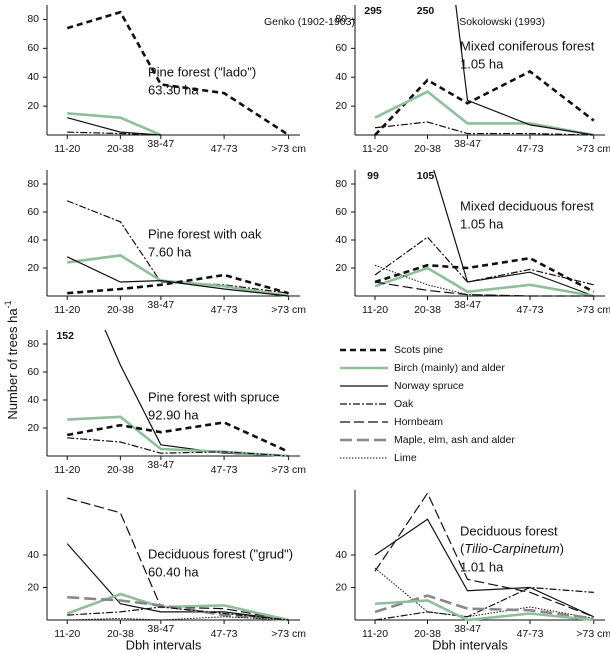 The width and height of the screenshot is (610, 653). I want to click on legend-label: Hornbeam, so click(418, 422).